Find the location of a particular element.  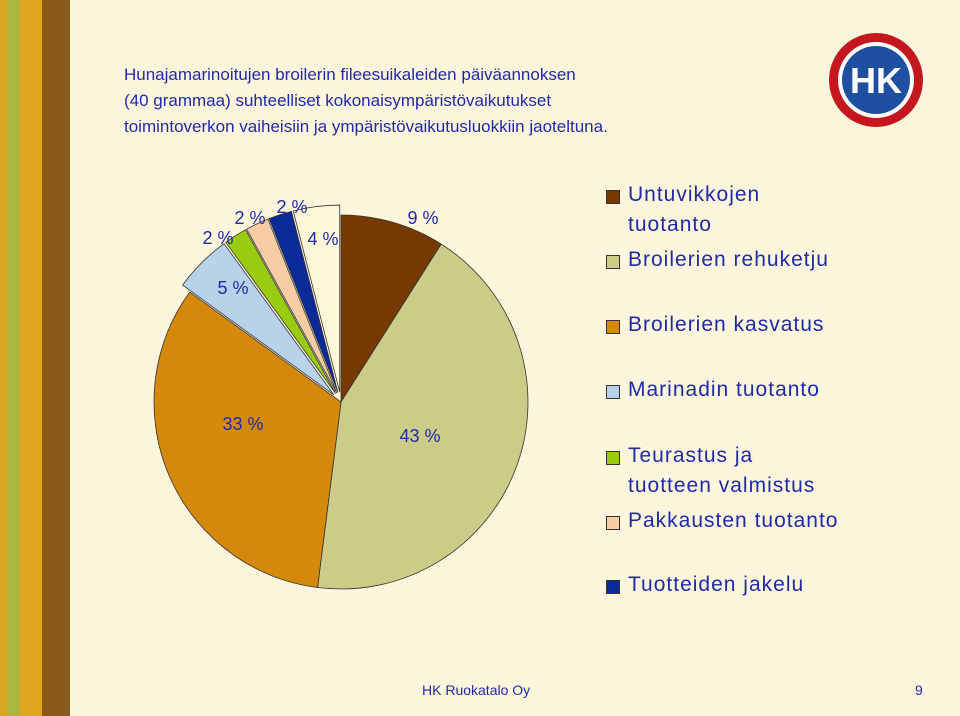

legend-label-line: Marinadin tuotanto is located at coordinates (724, 389).